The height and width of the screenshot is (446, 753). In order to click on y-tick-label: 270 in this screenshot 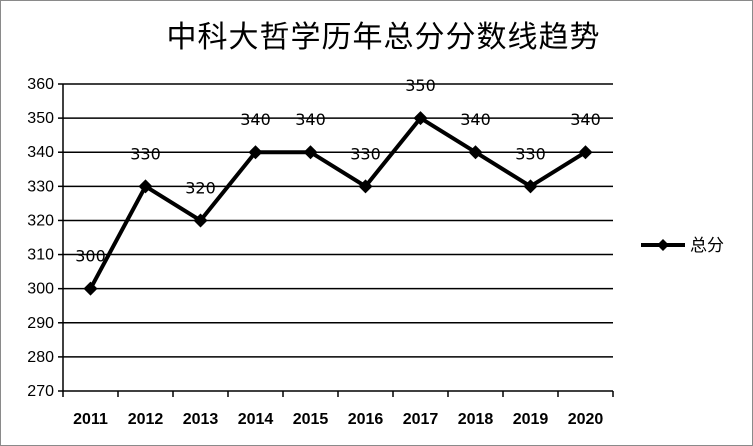, I will do `click(40, 391)`.